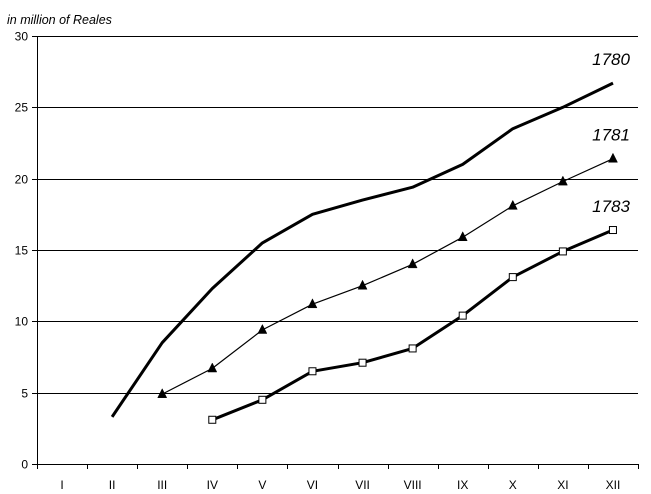  What do you see at coordinates (24, 465) in the screenshot?
I see `y-tick-label: 0` at bounding box center [24, 465].